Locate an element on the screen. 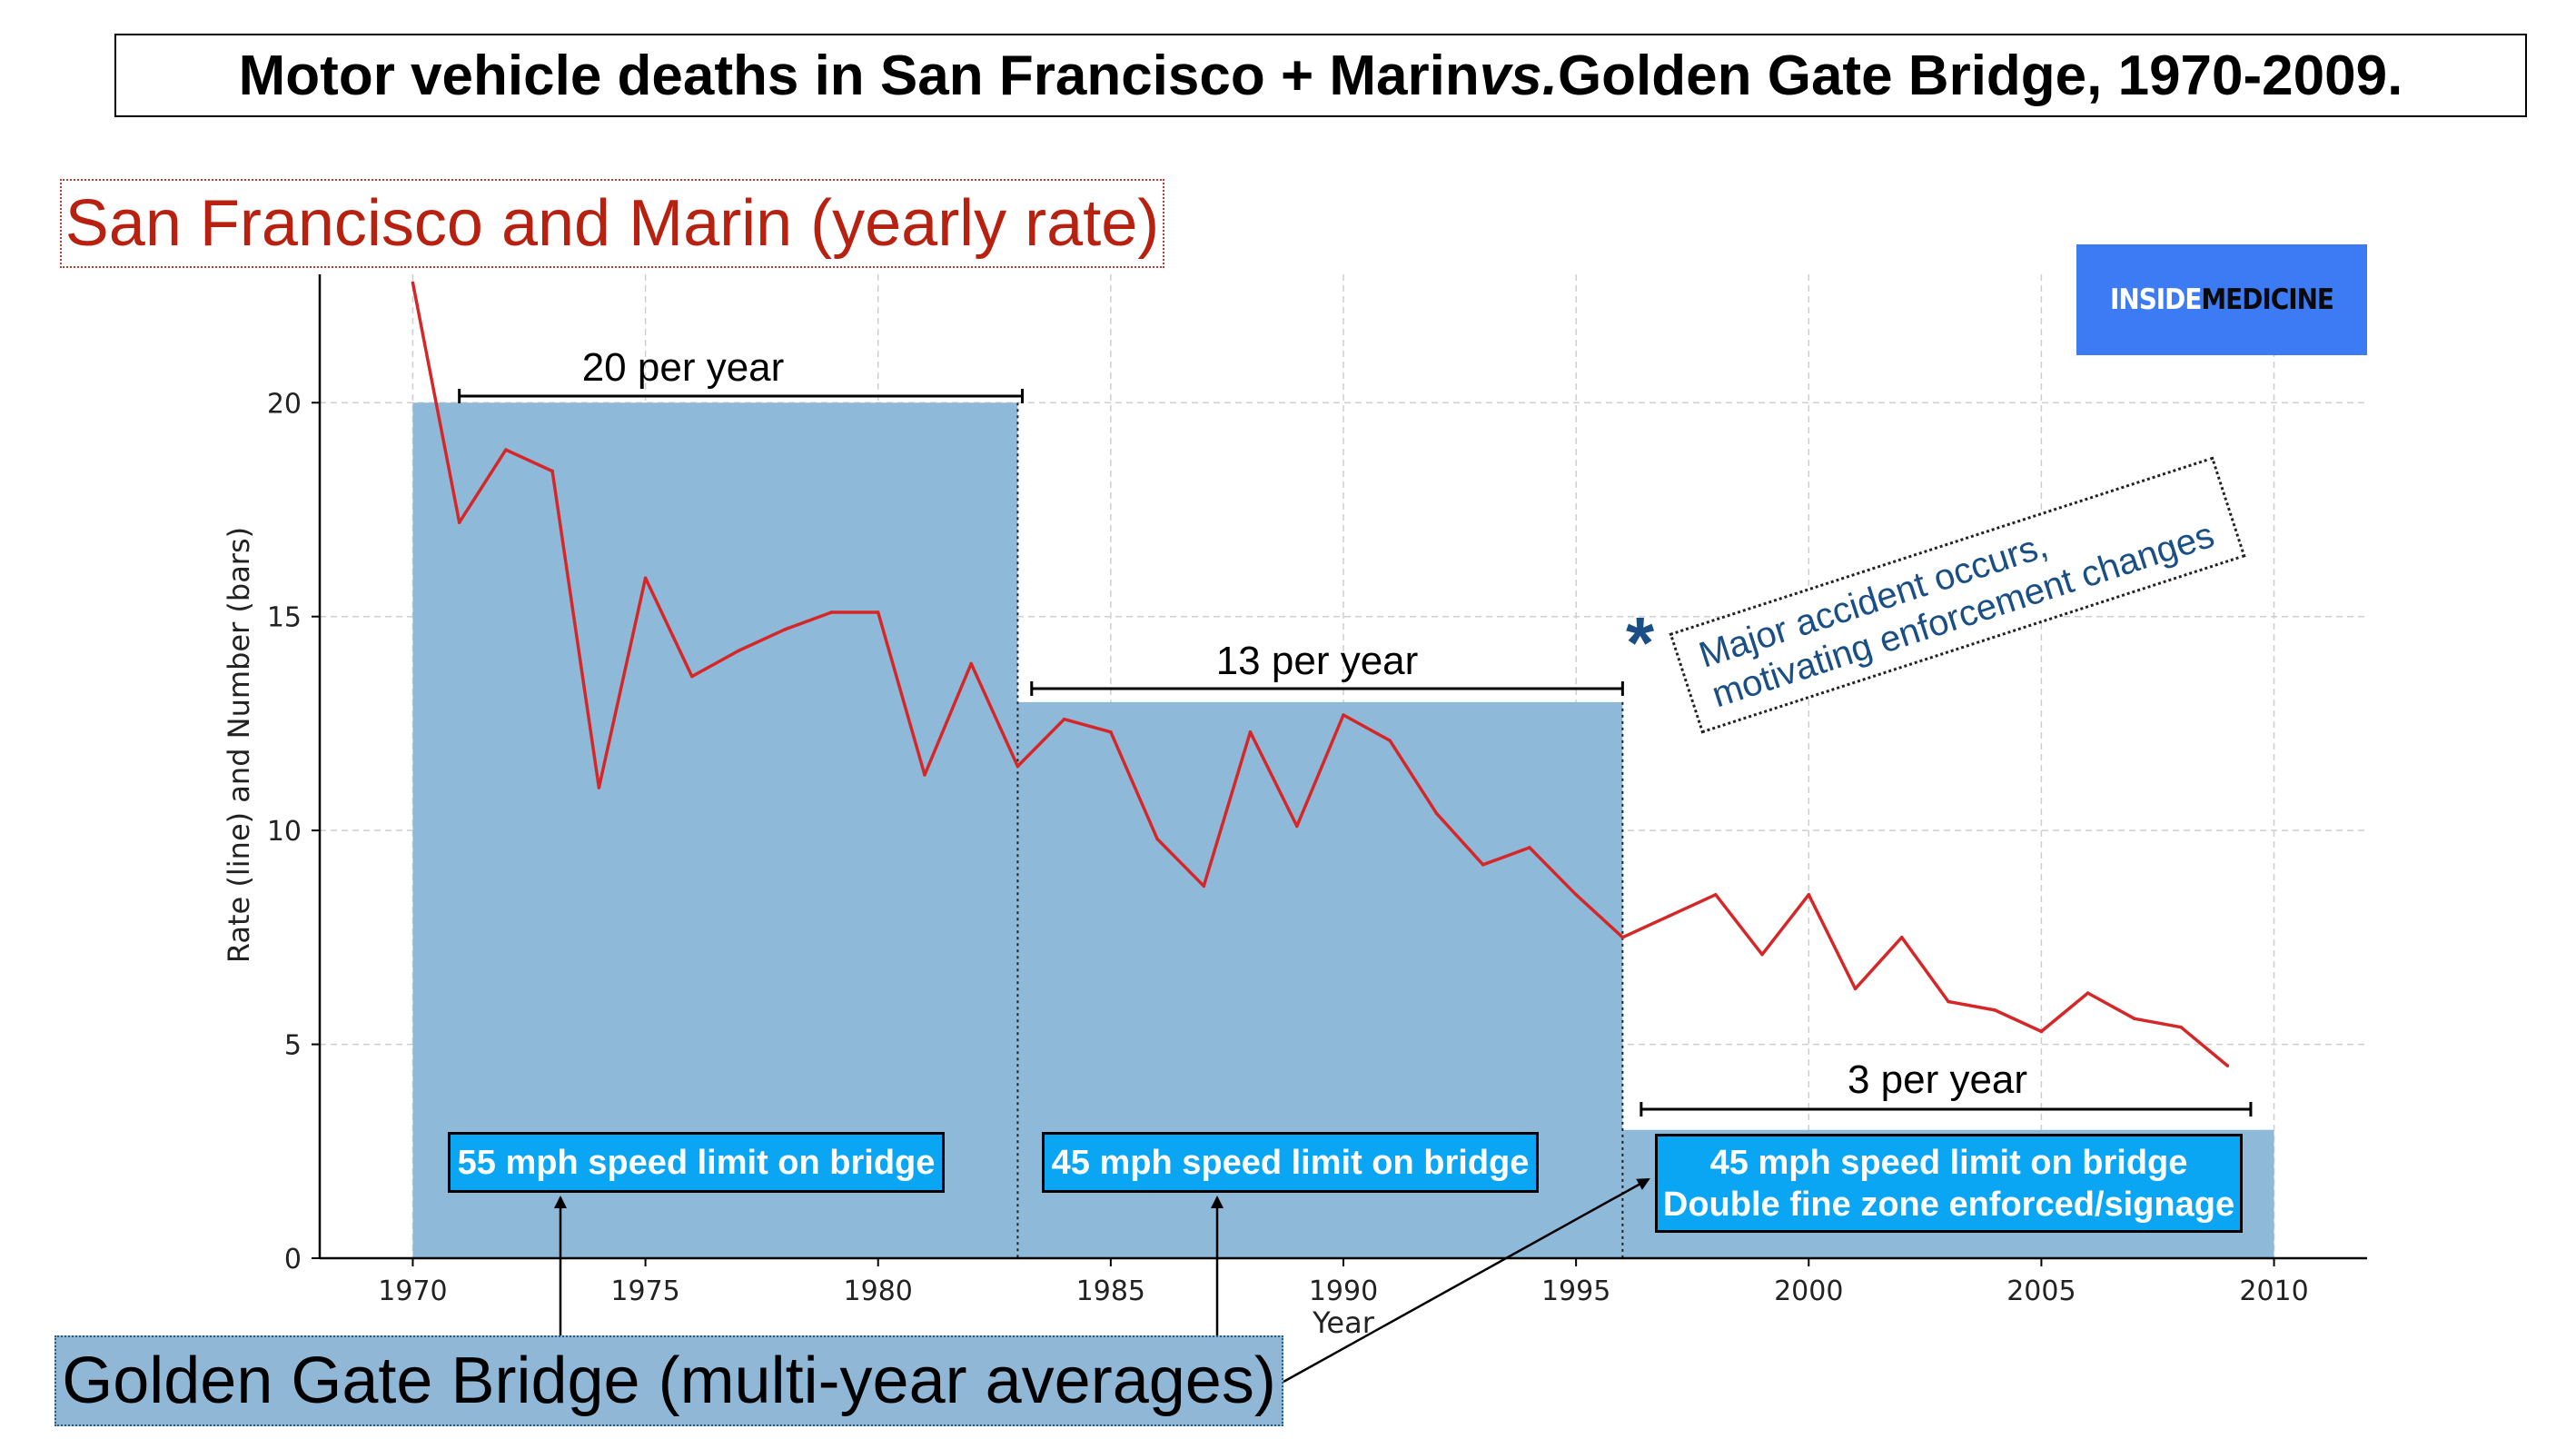 The width and height of the screenshot is (2576, 1439). rate-point-1978 is located at coordinates (785, 629).